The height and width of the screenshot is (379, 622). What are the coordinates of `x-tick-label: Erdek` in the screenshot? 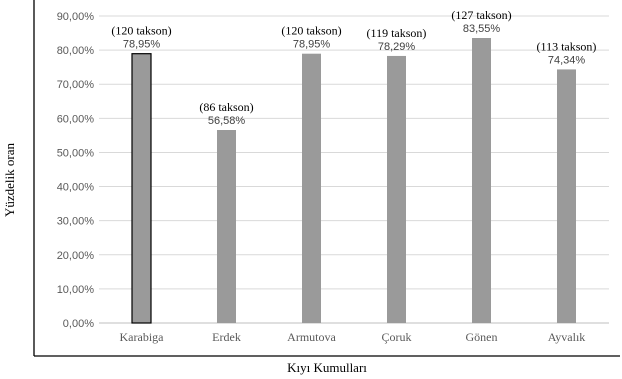 It's located at (226, 337).